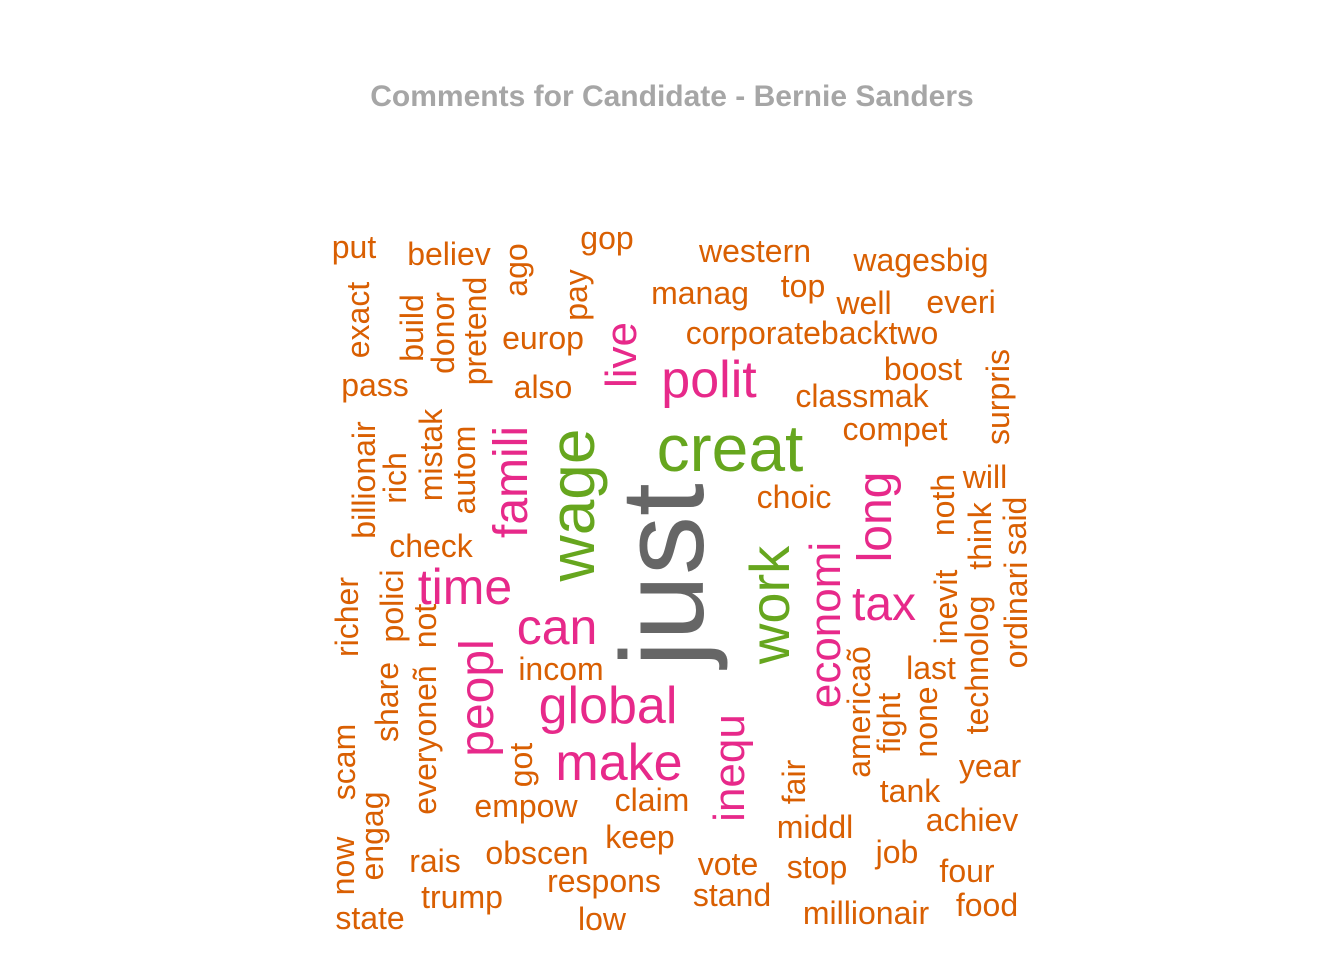  I want to click on cloud-word: also, so click(543, 387).